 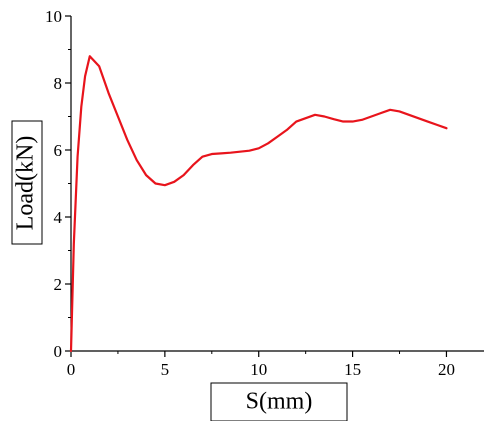 What do you see at coordinates (58, 150) in the screenshot?
I see `y-tick-label: 6` at bounding box center [58, 150].